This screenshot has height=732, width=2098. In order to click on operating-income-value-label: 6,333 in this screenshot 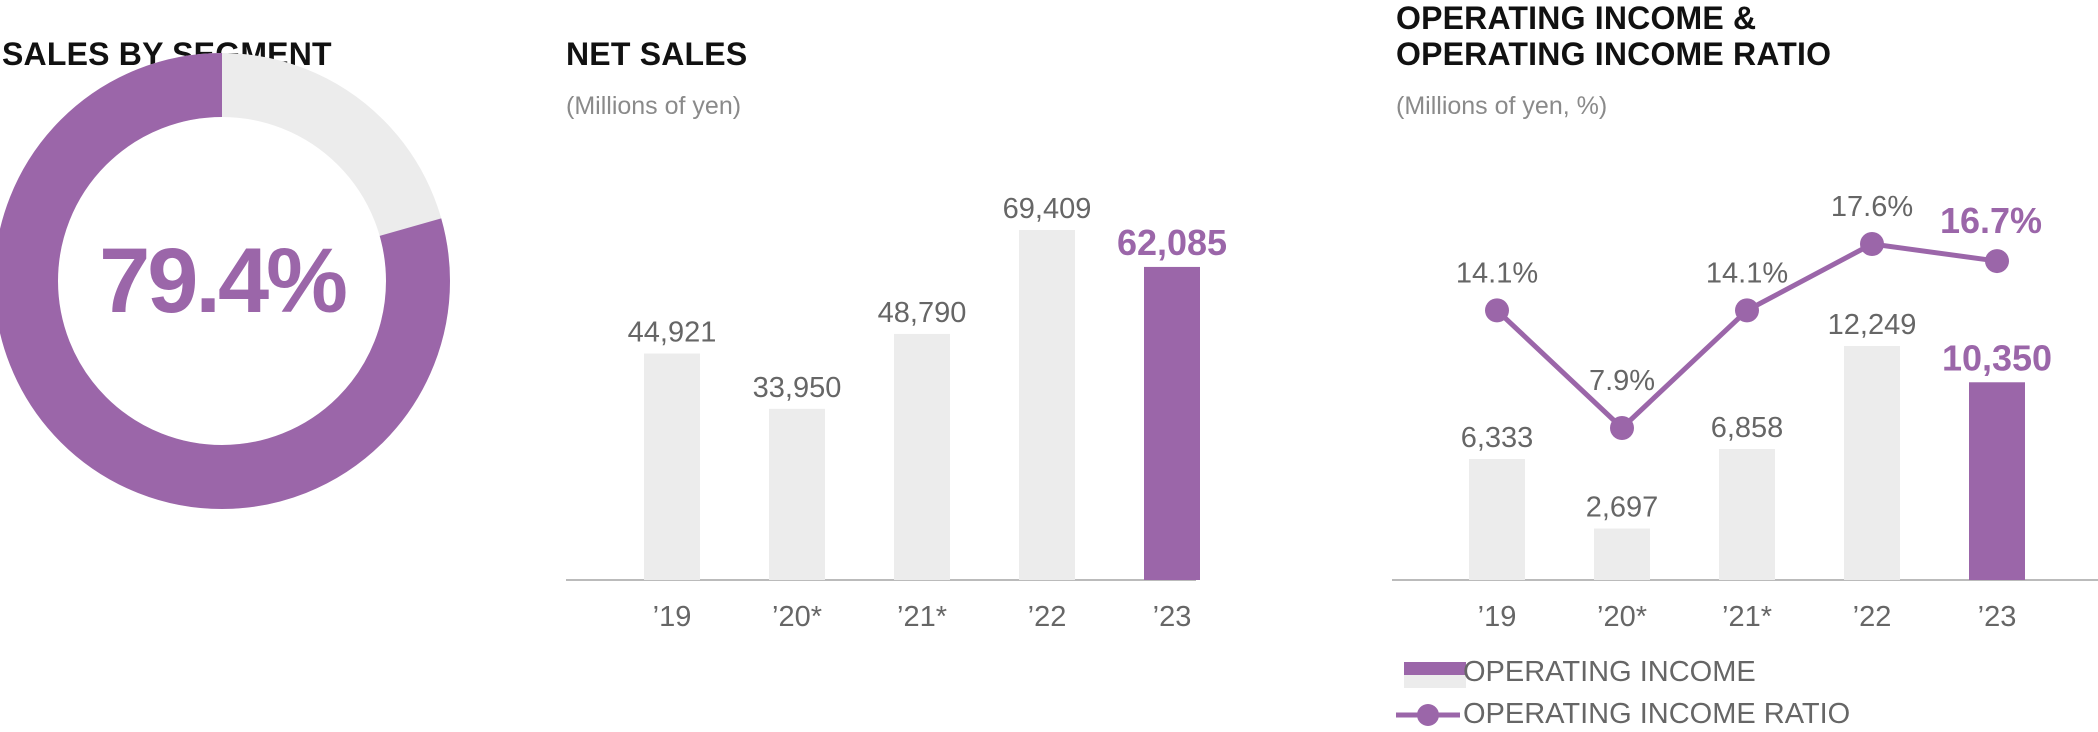, I will do `click(1497, 438)`.